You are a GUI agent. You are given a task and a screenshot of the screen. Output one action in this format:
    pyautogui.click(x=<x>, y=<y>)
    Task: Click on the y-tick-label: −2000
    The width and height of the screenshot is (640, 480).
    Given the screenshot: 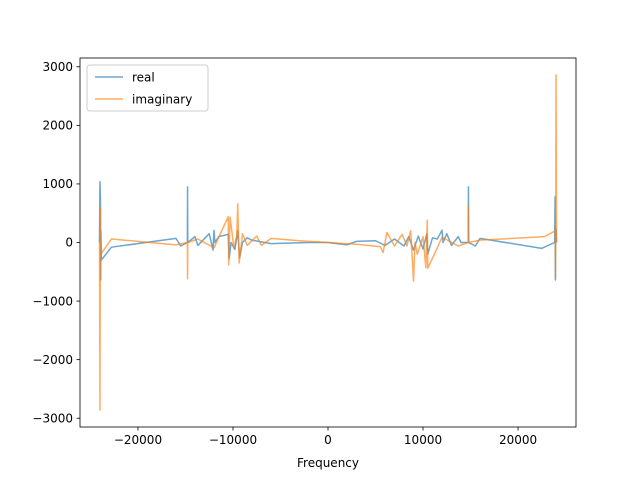 What is the action you would take?
    pyautogui.click(x=52, y=360)
    